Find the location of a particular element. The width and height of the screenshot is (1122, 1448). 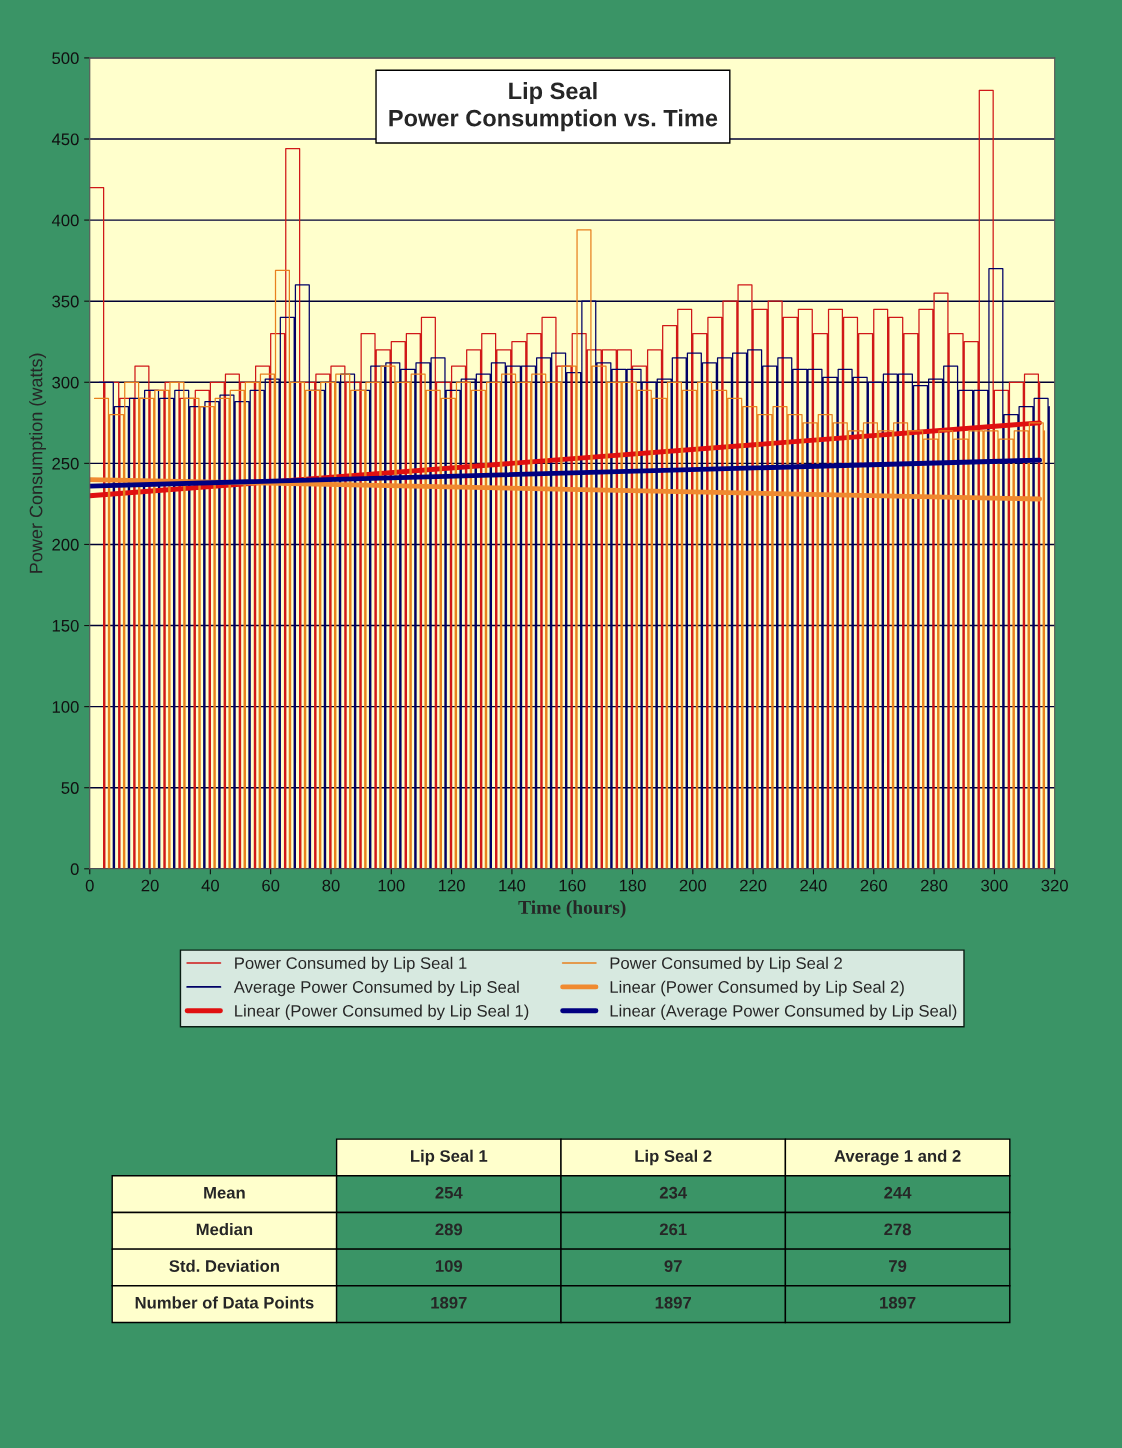

y-tick-label: 350 is located at coordinates (65, 301).